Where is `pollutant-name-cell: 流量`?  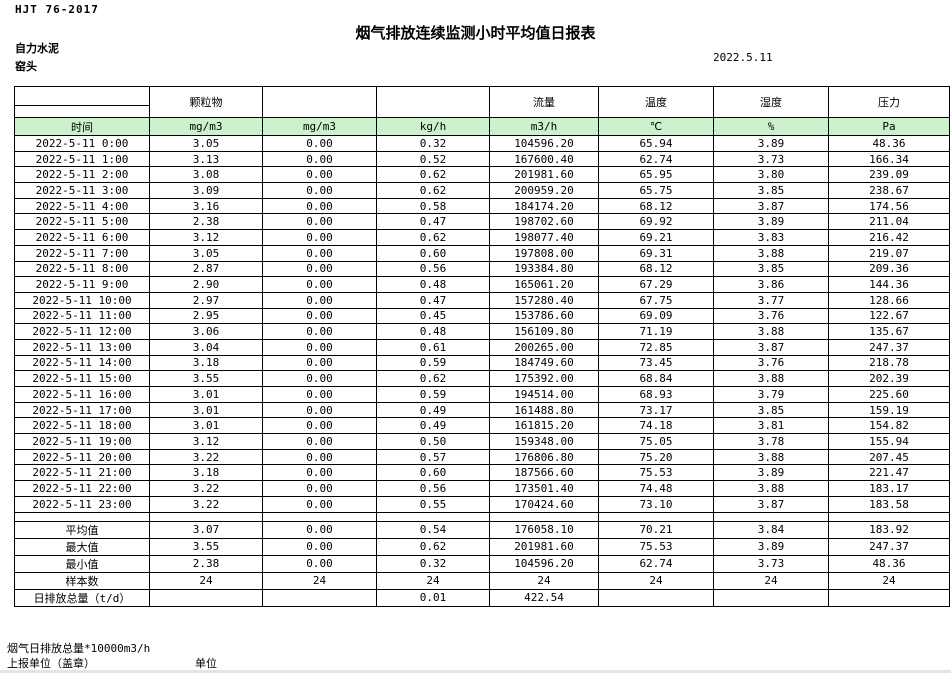
pollutant-name-cell: 流量 is located at coordinates (544, 102).